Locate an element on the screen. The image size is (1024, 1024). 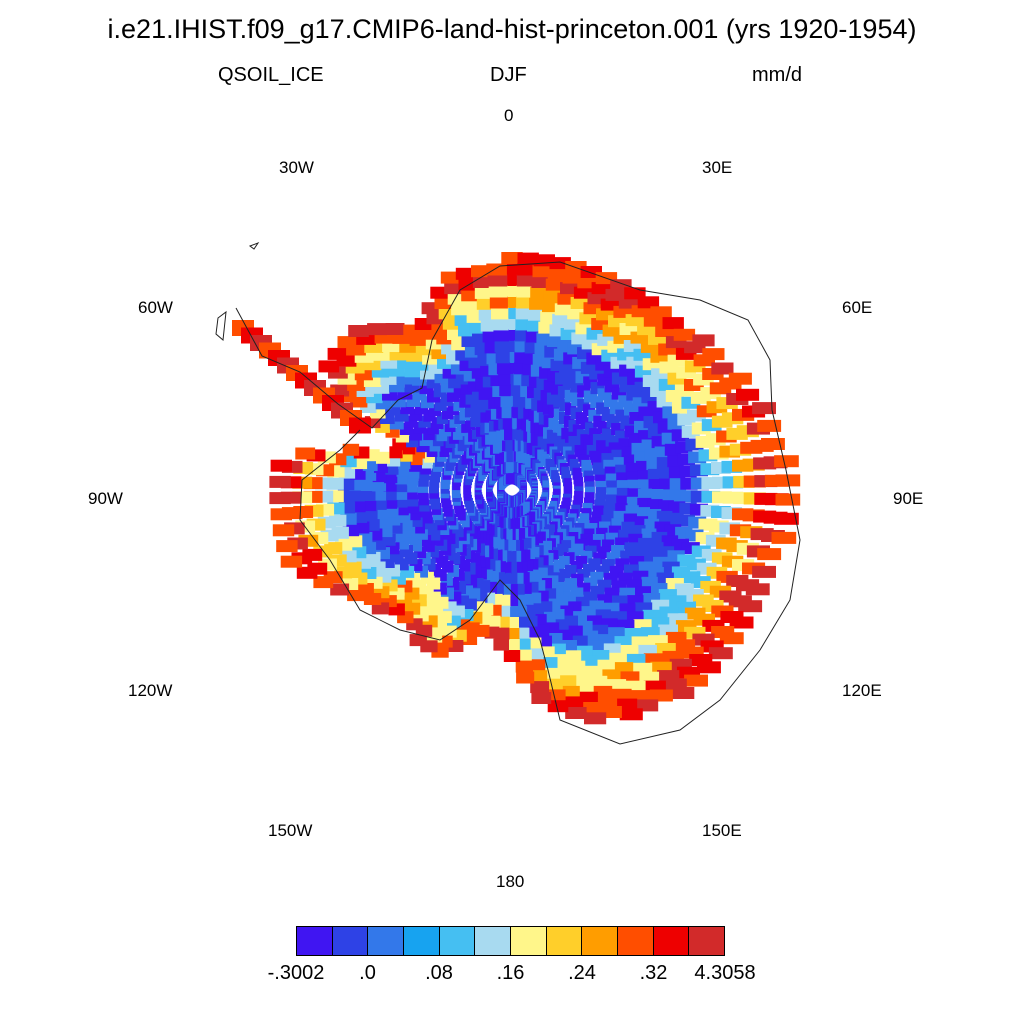
lon-label-150w: 150W is located at coordinates (290, 830).